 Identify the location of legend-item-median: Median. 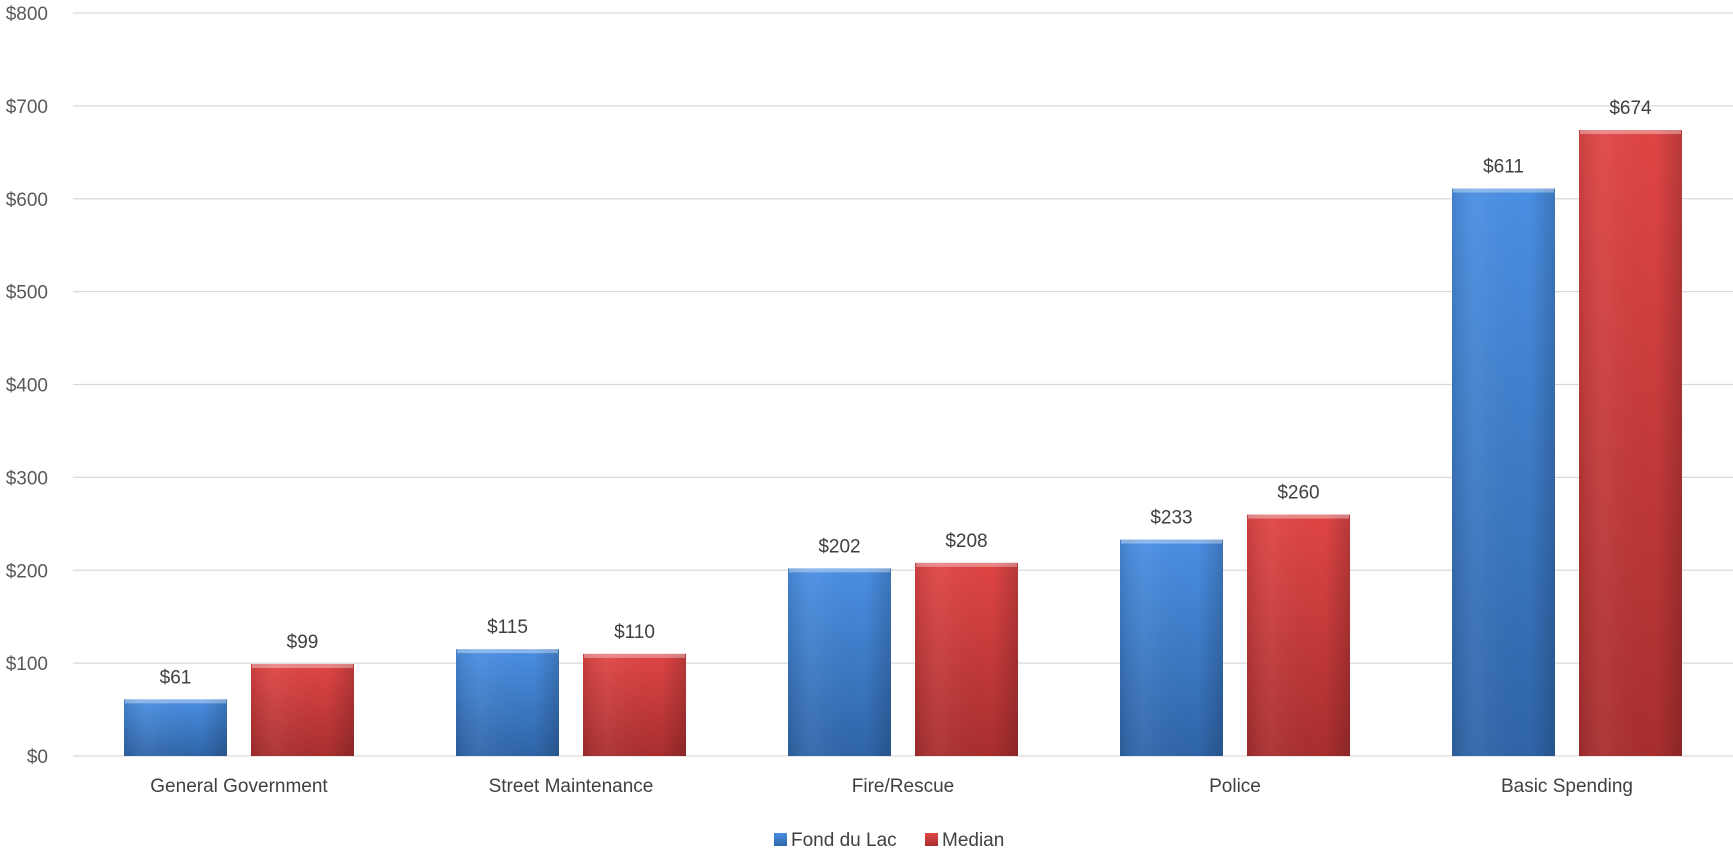
(964, 840).